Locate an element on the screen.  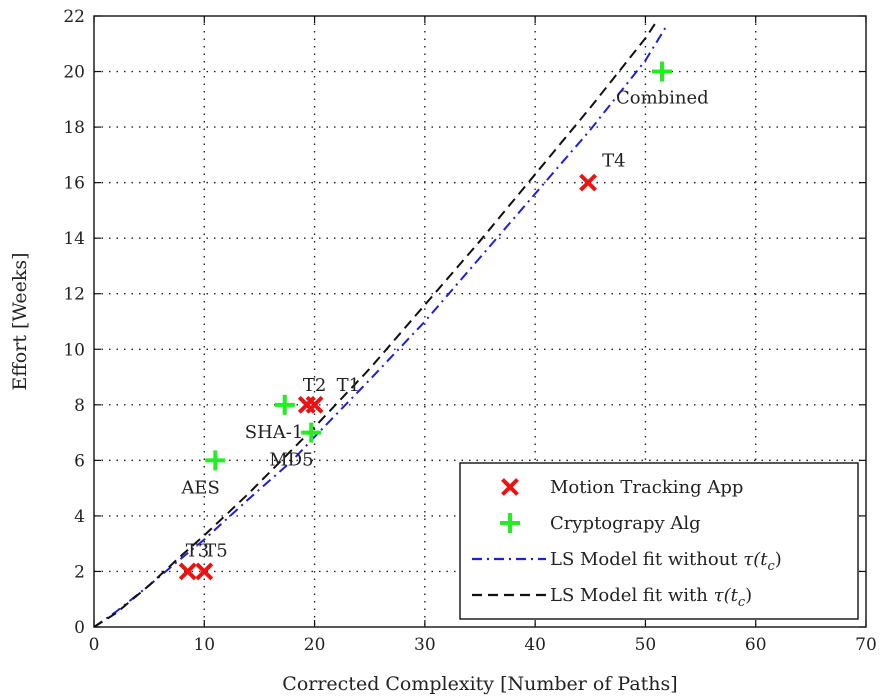
y-tick-label: 18 is located at coordinates (74, 128).